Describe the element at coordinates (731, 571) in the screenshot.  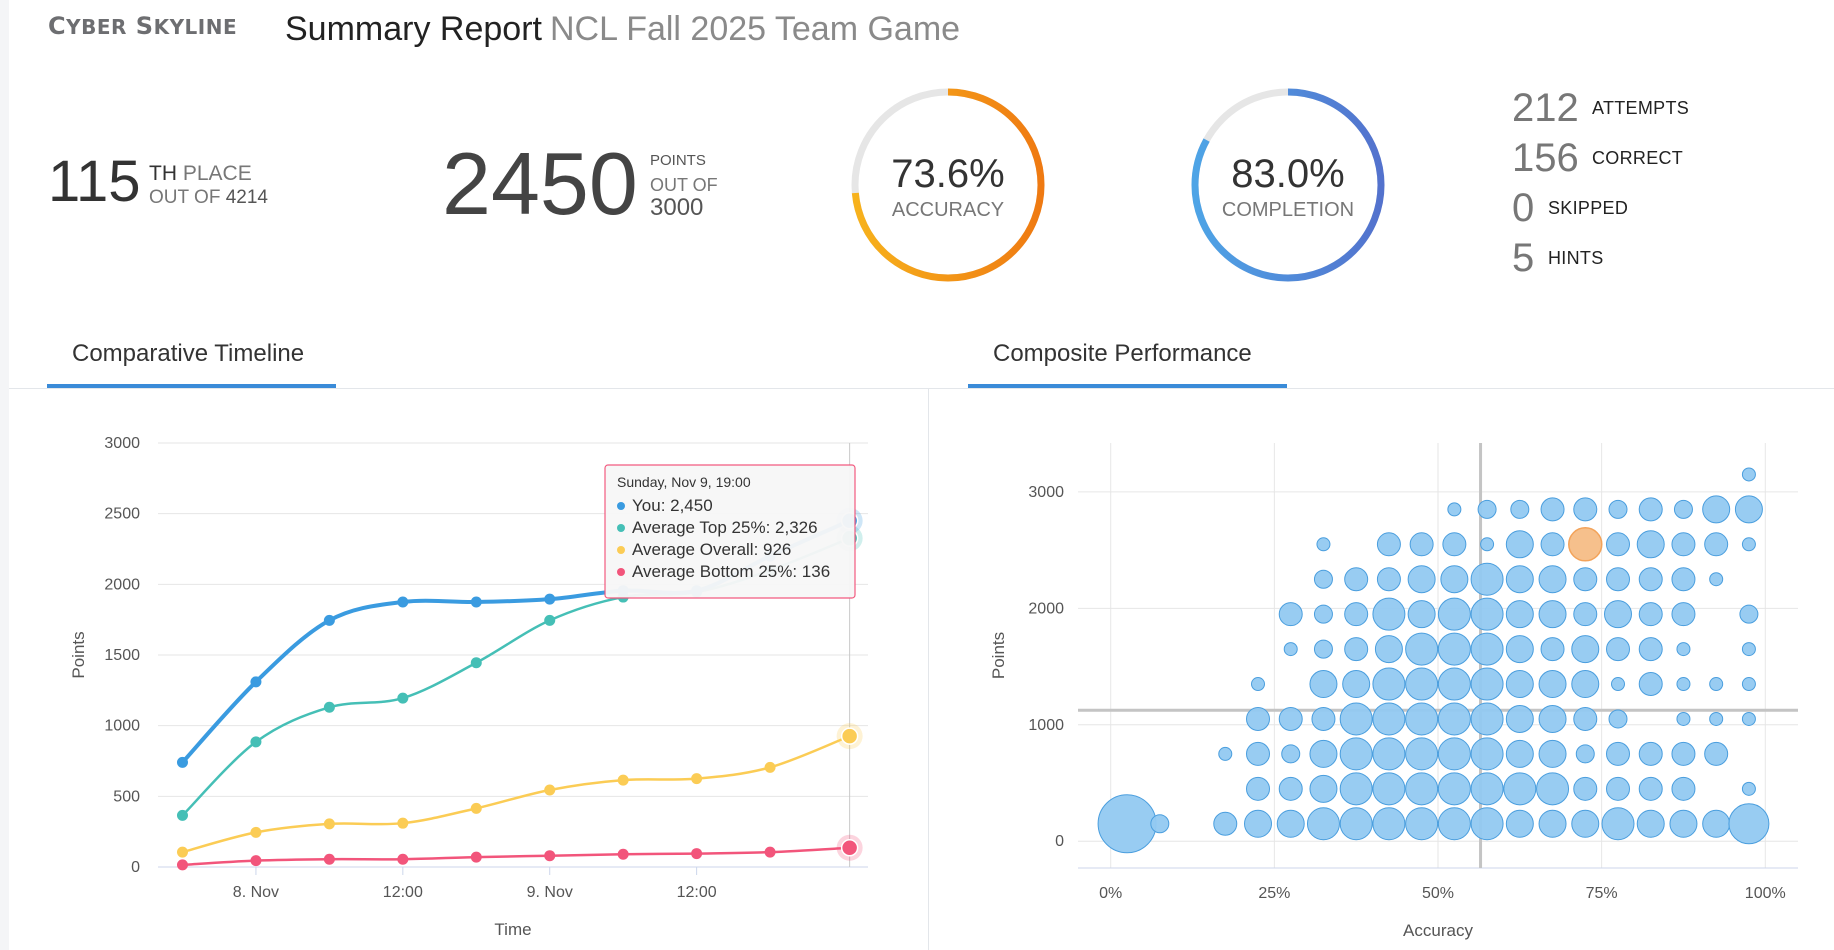
I see `tooltip-line-bottom25: Average Bottom 25%: 136` at that location.